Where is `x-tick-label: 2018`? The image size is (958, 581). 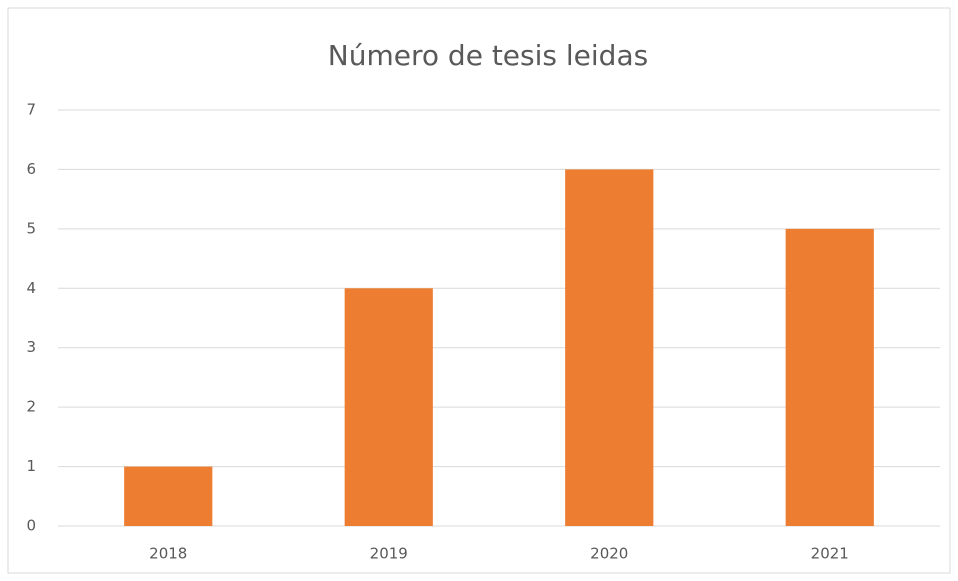 x-tick-label: 2018 is located at coordinates (168, 554).